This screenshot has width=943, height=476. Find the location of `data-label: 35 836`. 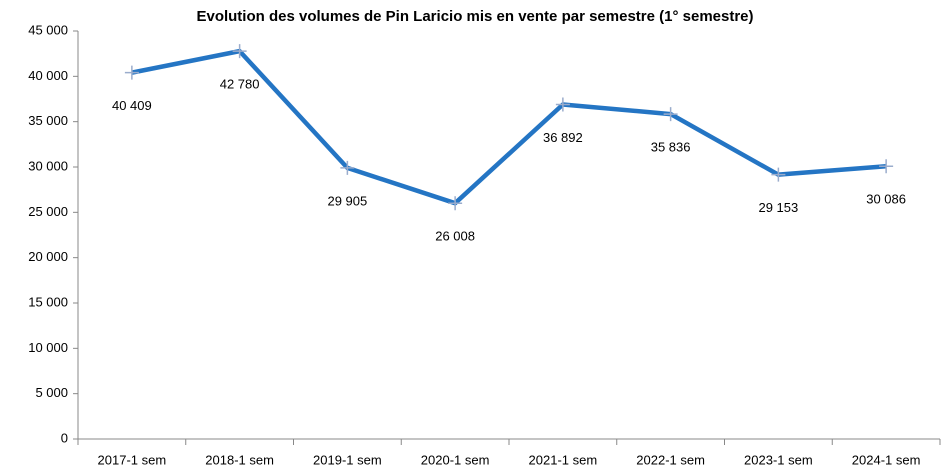

data-label: 35 836 is located at coordinates (671, 147).